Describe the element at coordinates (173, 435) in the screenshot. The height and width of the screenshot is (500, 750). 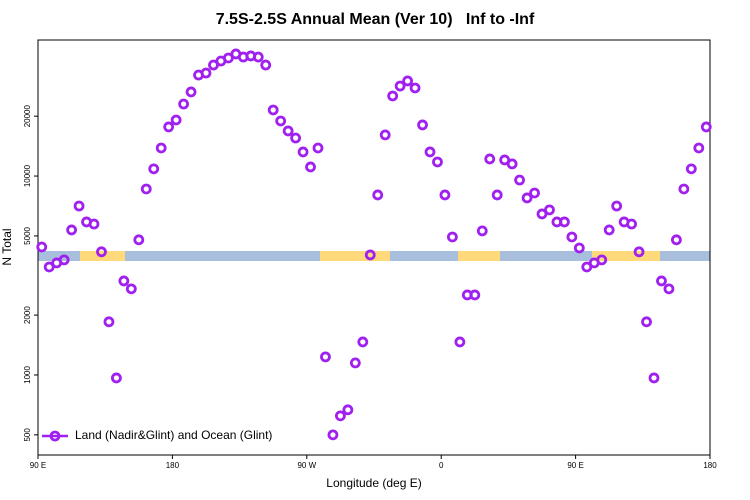
I see `legend-label: Land (Nadir&Glint) and Ocean (Glint)` at that location.